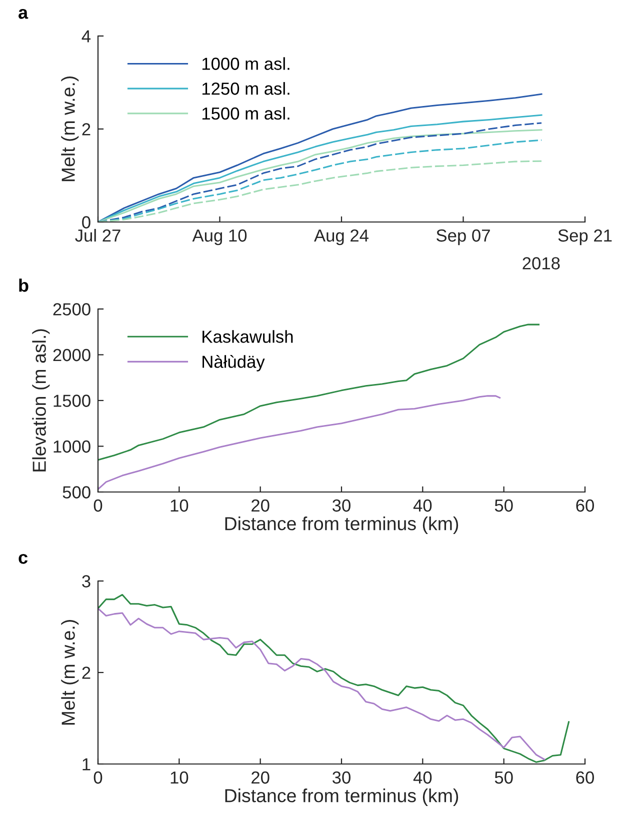 The width and height of the screenshot is (628, 823). I want to click on y-tick-label: 3, so click(86, 581).